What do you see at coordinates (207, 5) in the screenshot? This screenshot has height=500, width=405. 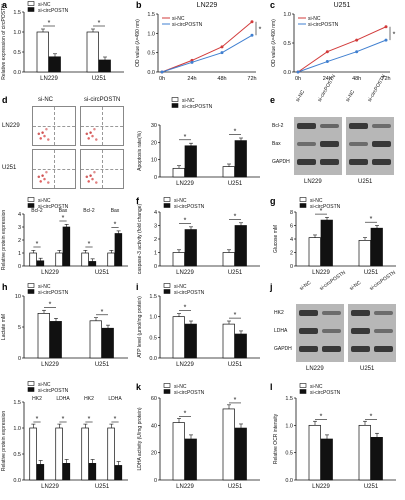 I see `chart-title: LN229` at bounding box center [207, 5].